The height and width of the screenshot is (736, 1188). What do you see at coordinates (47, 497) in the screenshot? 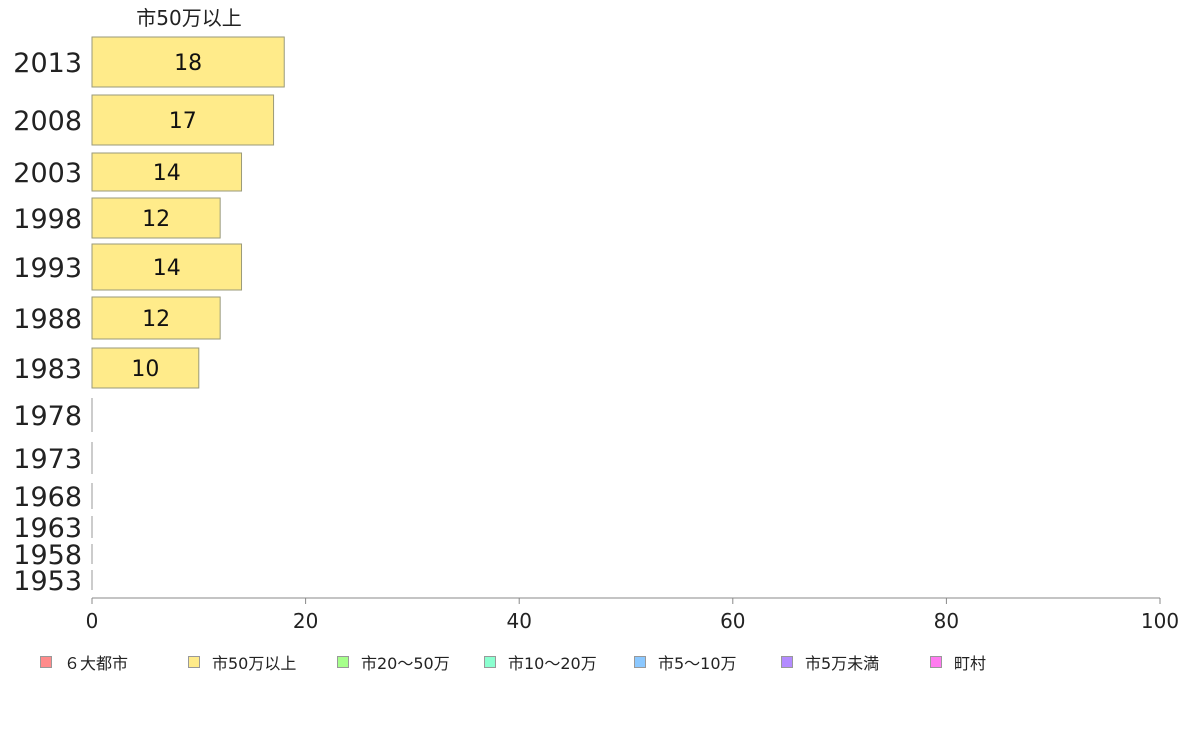
I see `y-tick-label-1968: 1968` at bounding box center [47, 497].